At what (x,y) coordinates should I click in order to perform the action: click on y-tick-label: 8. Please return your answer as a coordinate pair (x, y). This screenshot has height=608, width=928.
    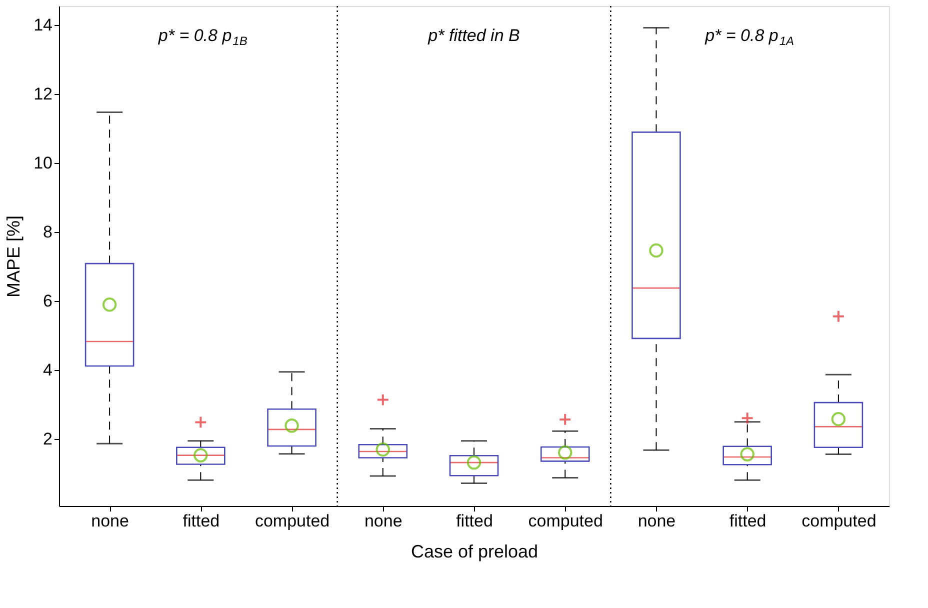
    Looking at the image, I should click on (47, 232).